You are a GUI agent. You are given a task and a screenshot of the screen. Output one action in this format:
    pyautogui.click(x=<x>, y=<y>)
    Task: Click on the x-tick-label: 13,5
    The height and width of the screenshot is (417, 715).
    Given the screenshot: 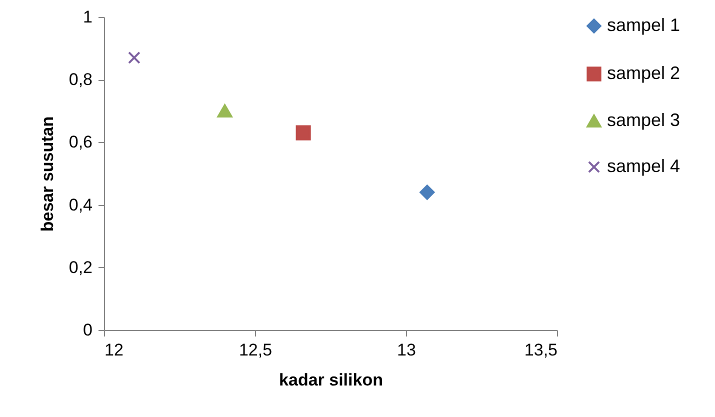 What is the action you would take?
    pyautogui.click(x=541, y=350)
    